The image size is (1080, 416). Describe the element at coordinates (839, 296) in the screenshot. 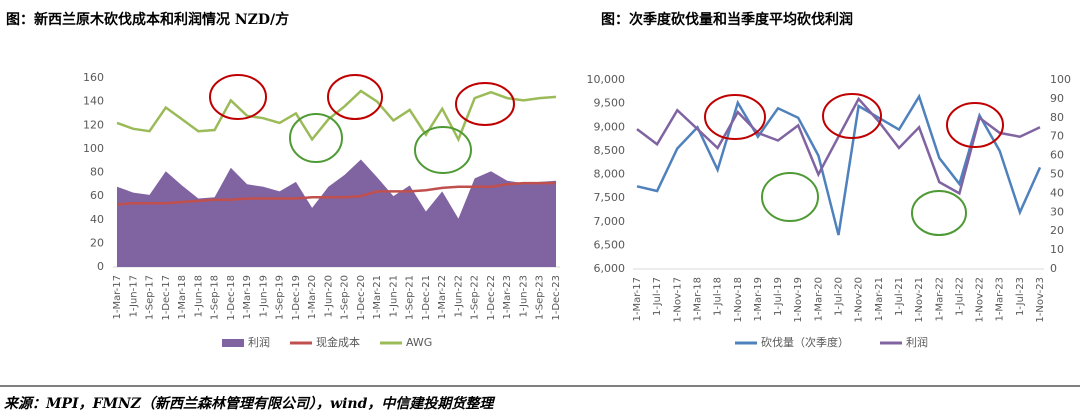

I see `x-tick-label: 1-Jul-20` at that location.